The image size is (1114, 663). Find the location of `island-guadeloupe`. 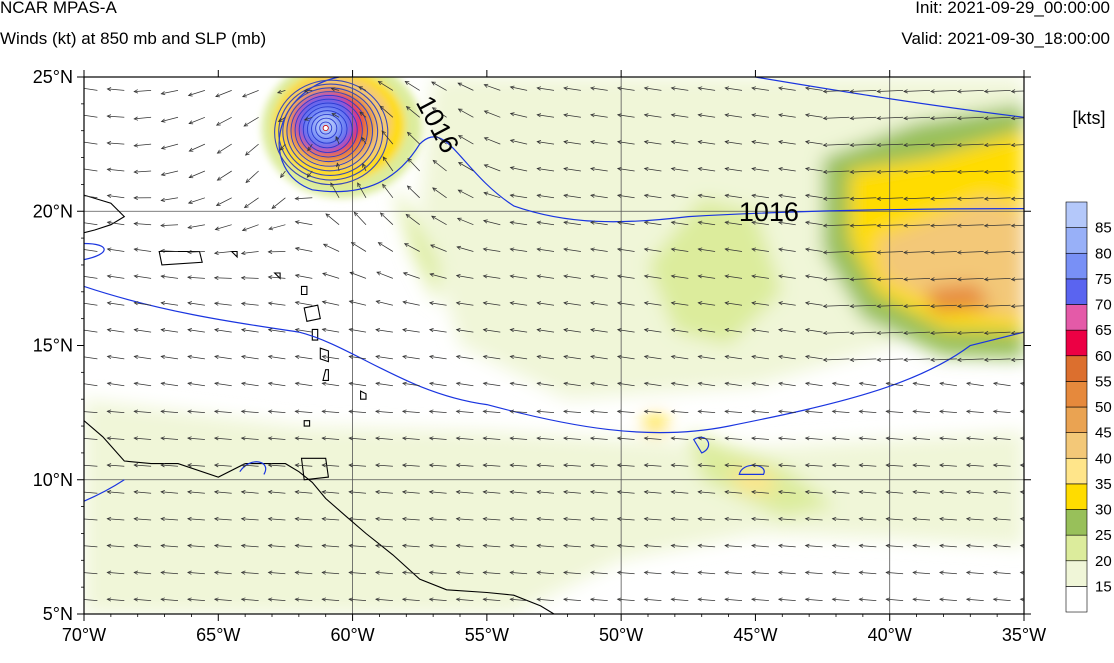

island-guadeloupe is located at coordinates (312, 313).